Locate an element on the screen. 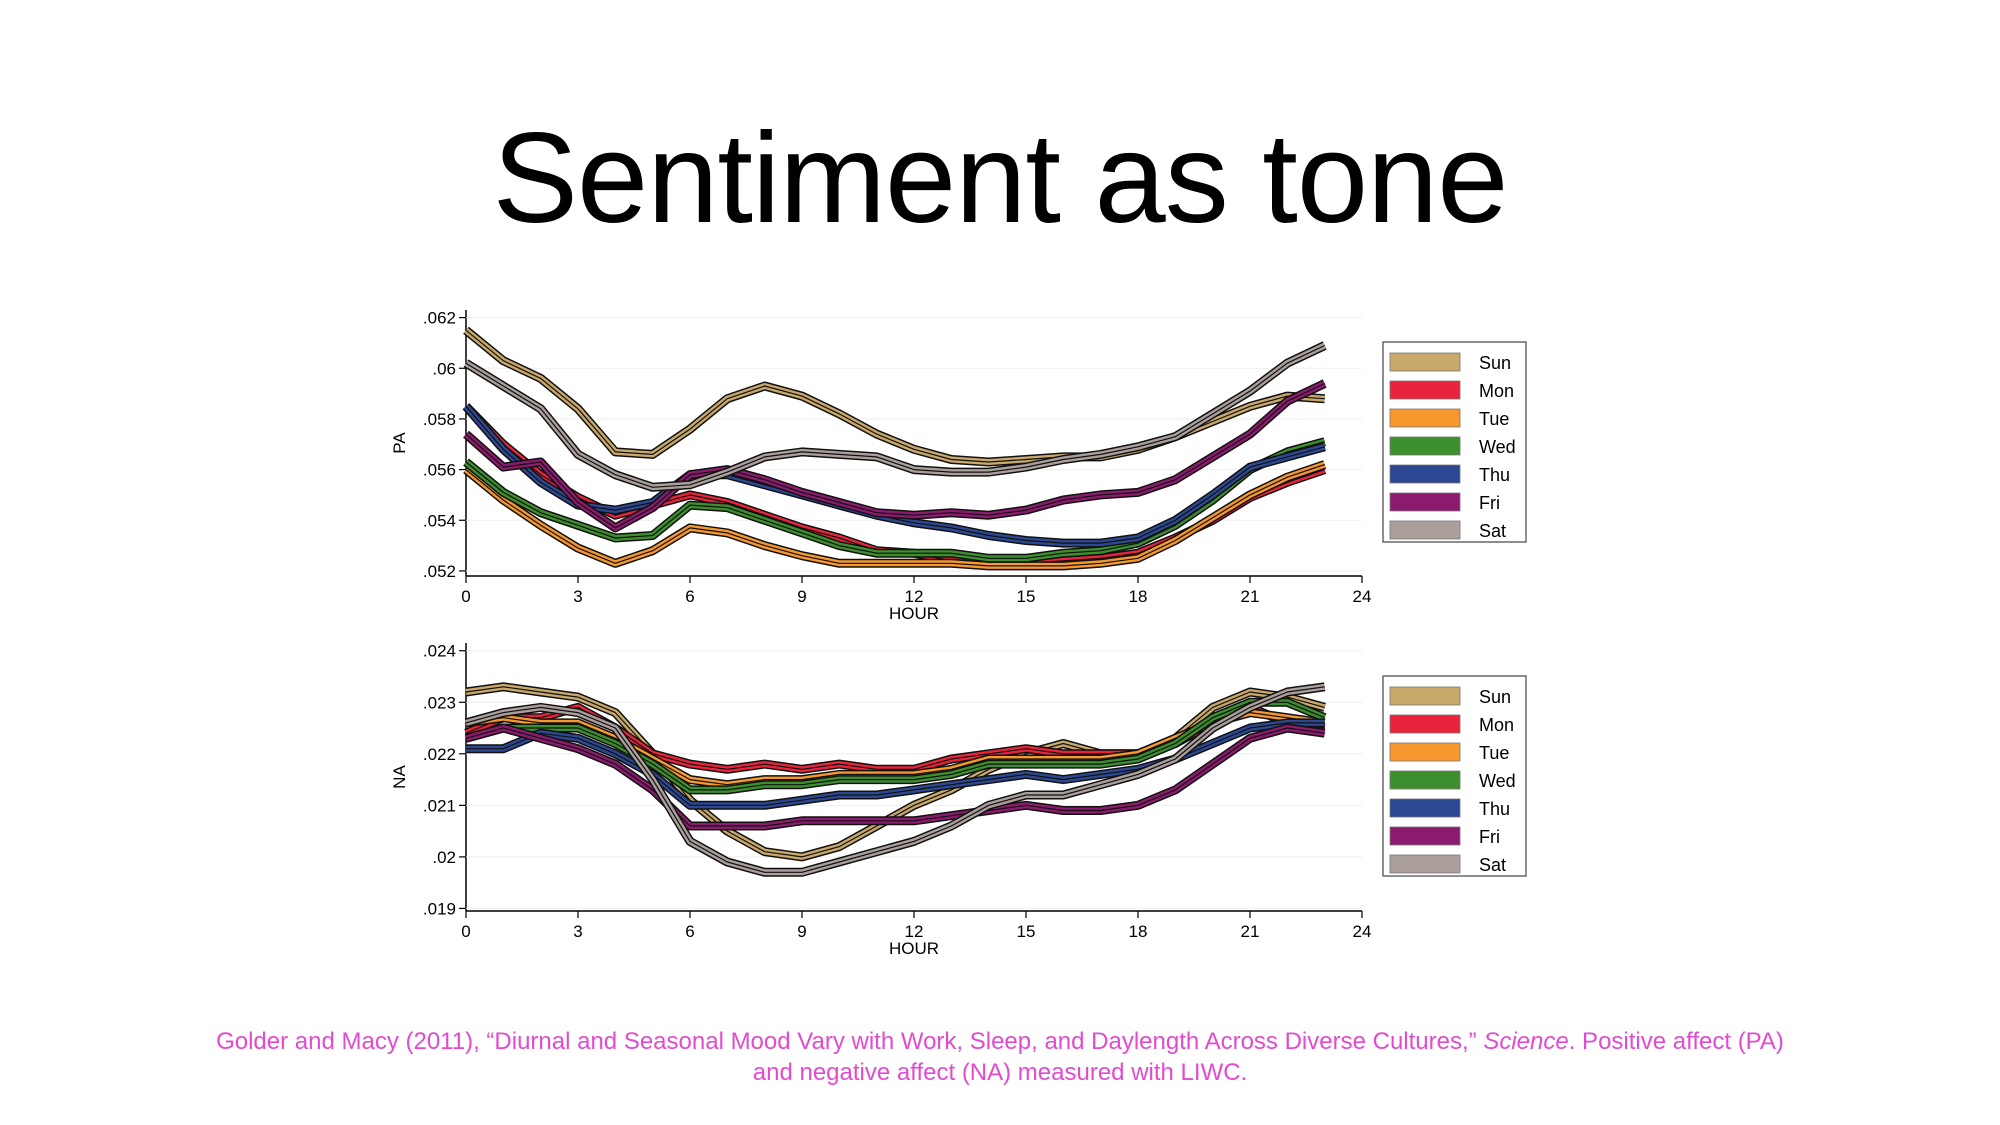 The height and width of the screenshot is (1125, 2000). y-tick-label: .062 is located at coordinates (439, 318).